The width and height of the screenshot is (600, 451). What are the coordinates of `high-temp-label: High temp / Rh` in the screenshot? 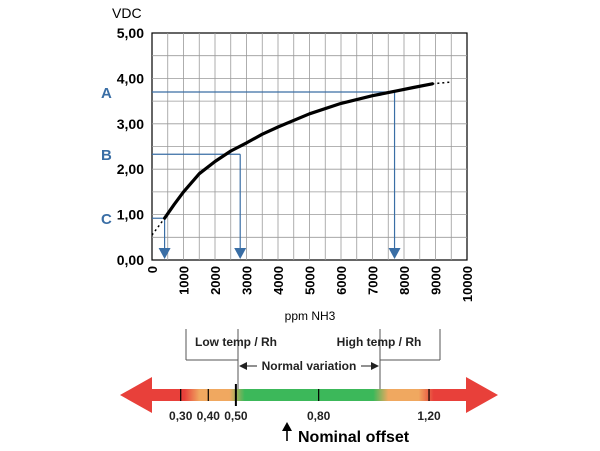 It's located at (379, 342).